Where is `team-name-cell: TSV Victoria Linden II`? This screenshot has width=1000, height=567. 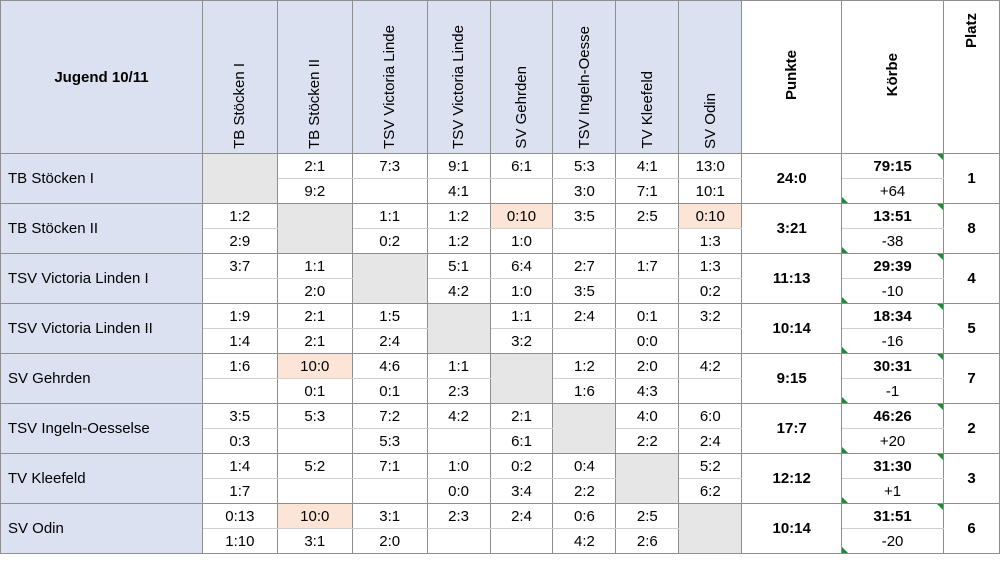
team-name-cell: TSV Victoria Linden II is located at coordinates (101, 328).